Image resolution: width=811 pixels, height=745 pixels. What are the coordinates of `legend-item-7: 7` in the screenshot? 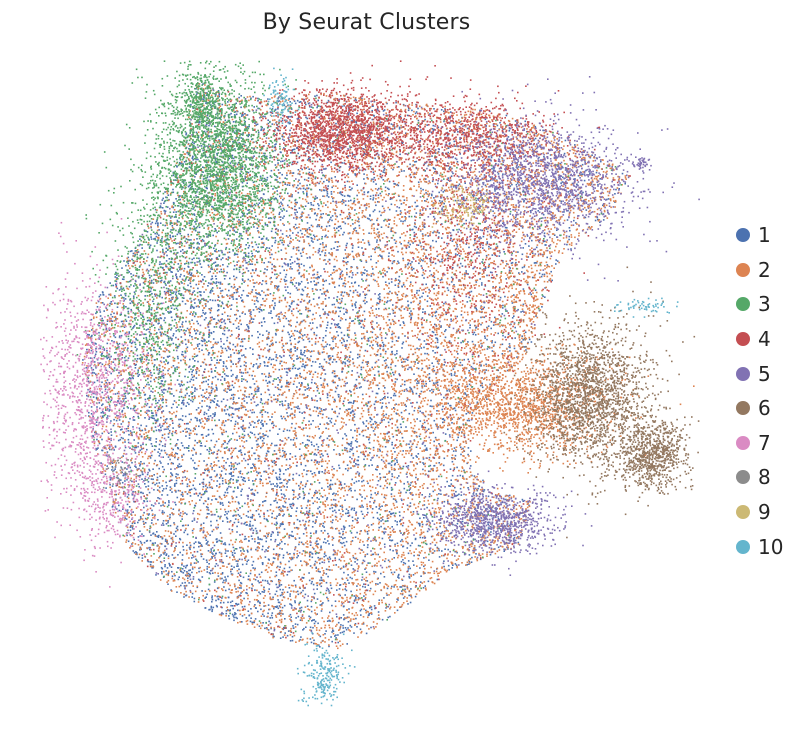 It's located at (769, 443).